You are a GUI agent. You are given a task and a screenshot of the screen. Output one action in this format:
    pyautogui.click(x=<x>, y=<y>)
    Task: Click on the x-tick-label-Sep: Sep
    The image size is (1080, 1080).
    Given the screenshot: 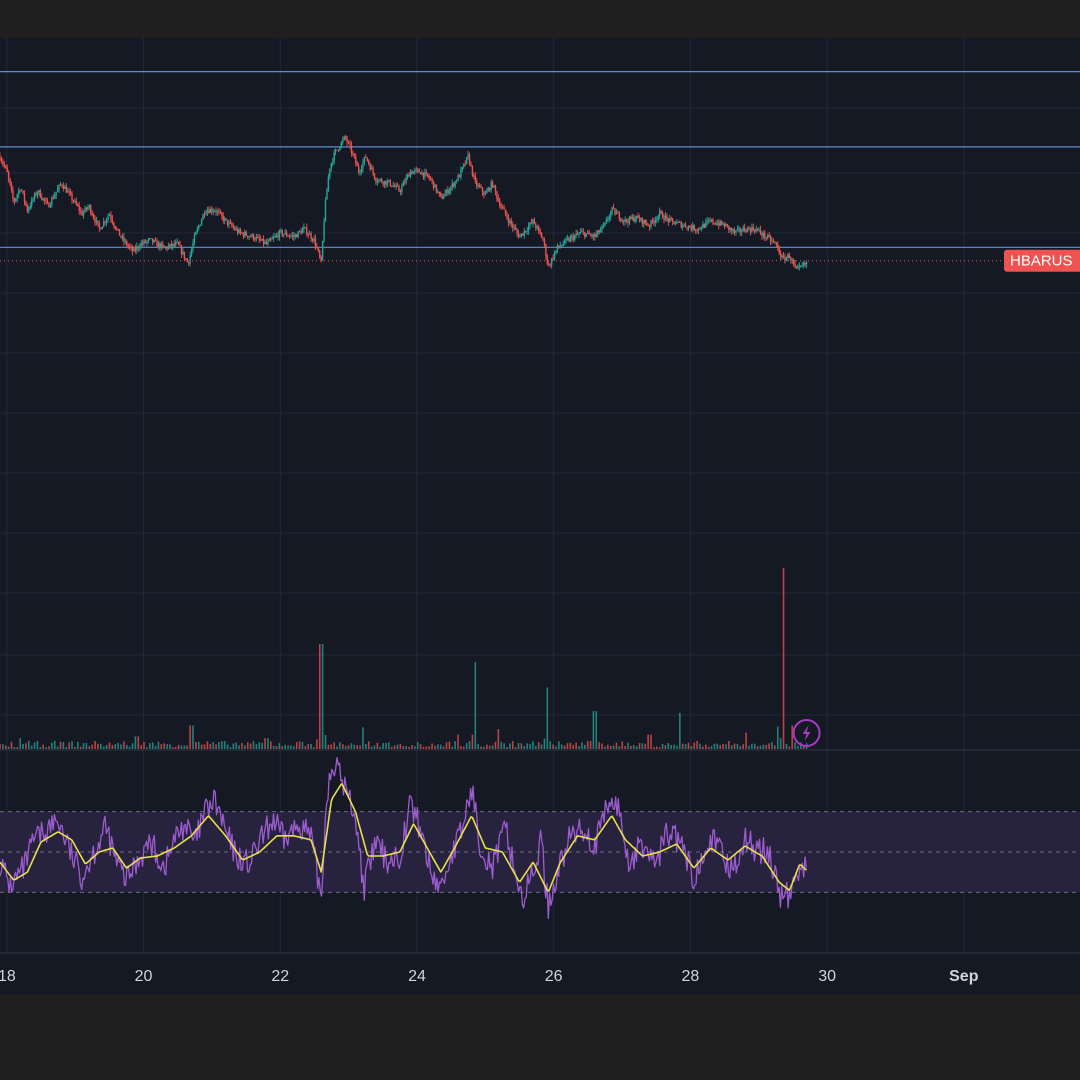 What is the action you would take?
    pyautogui.click(x=964, y=976)
    